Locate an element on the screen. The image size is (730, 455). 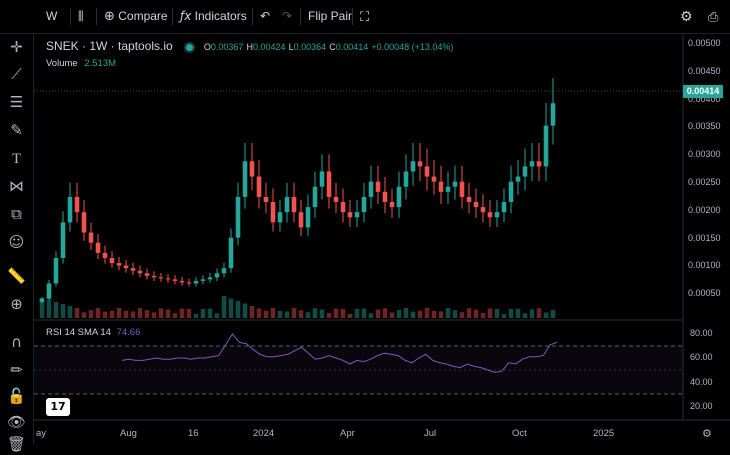
undo-icon: ↶ is located at coordinates (265, 16).